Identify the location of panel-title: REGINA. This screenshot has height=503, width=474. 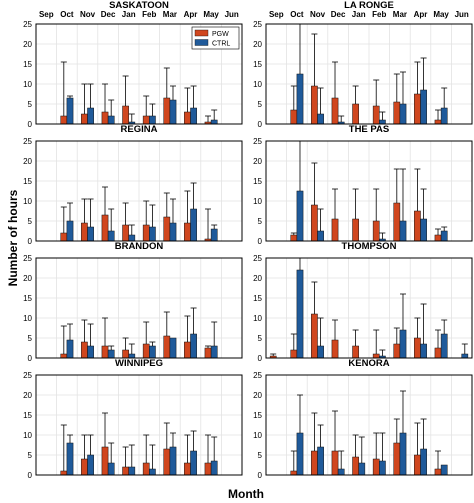
(139, 129).